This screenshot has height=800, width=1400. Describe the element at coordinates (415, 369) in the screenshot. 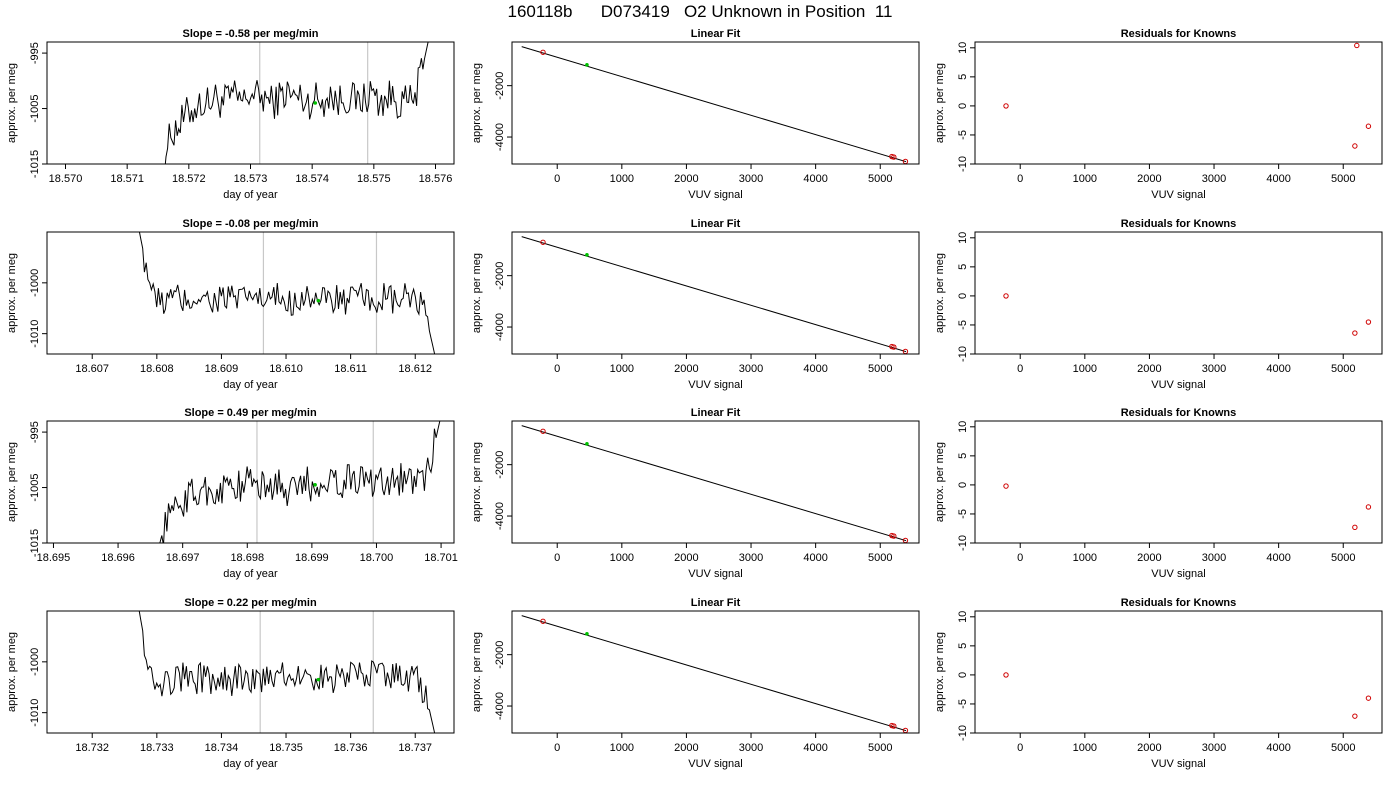

I see `x-tick-label: 18.612` at that location.